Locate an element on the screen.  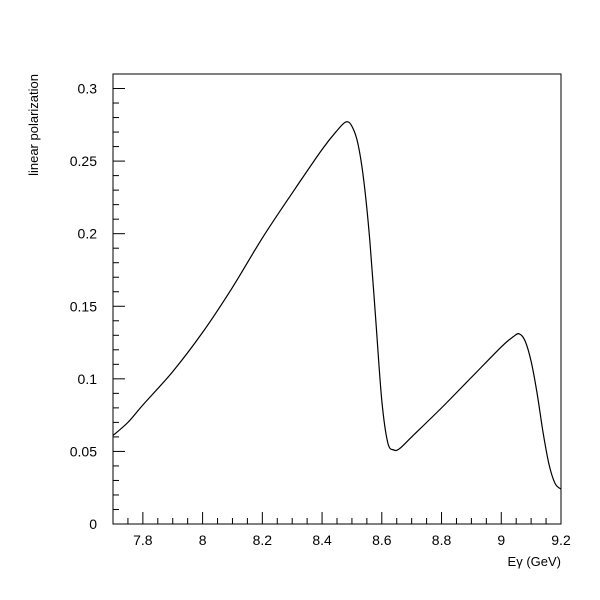
x-tick-label: 7.8 is located at coordinates (143, 540).